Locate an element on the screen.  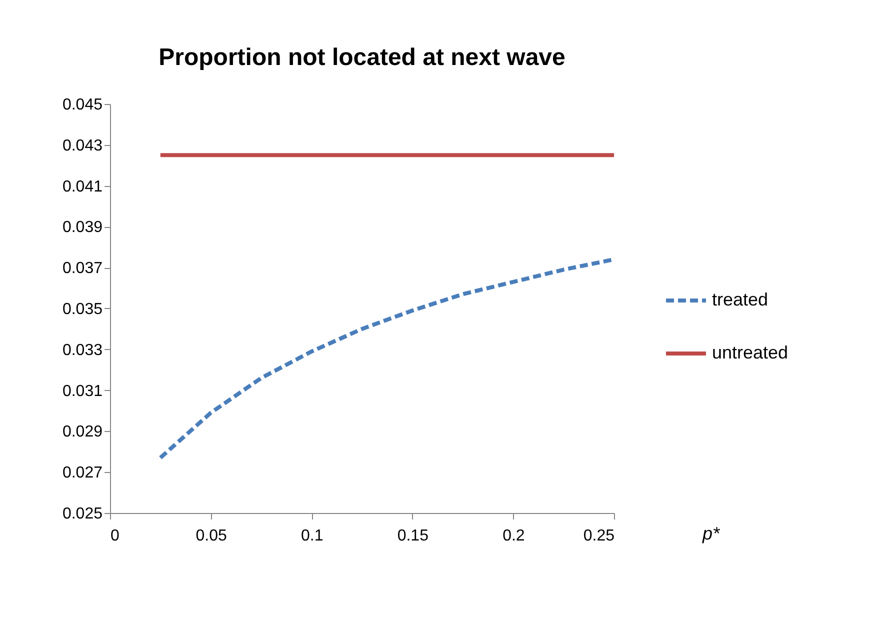
x-tick-label: 0.05 is located at coordinates (211, 536).